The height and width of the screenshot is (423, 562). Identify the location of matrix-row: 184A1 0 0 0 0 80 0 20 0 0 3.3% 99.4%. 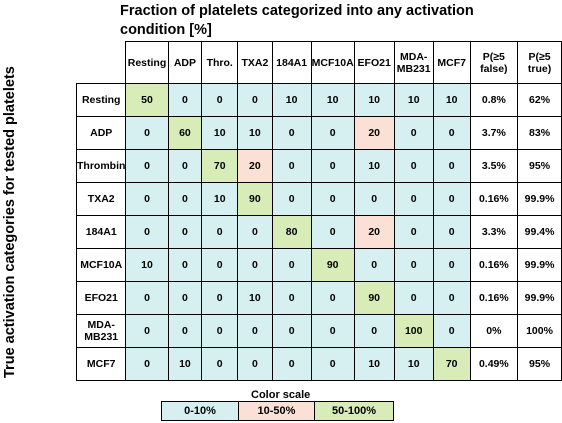
(318, 232).